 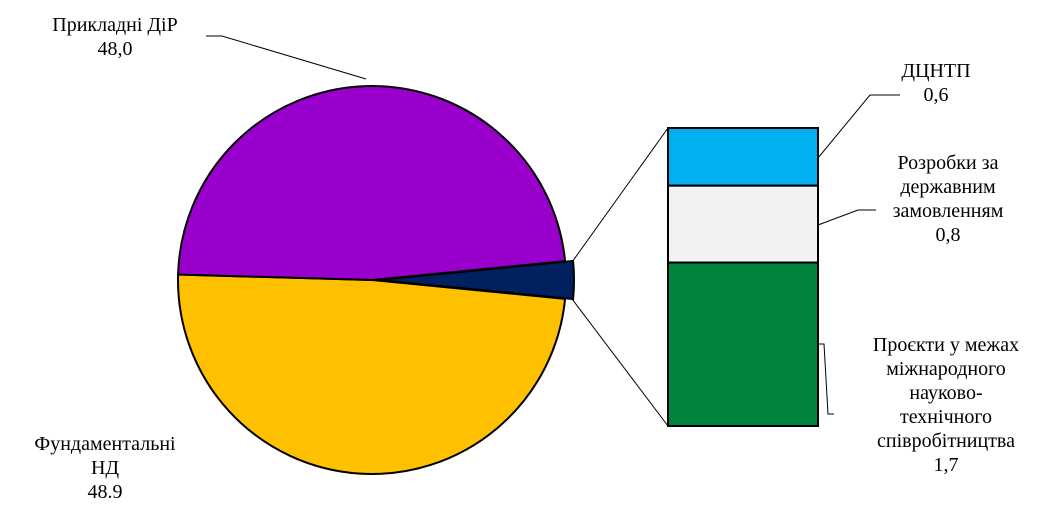 I want to click on pie-slice-applied, so click(x=372, y=183).